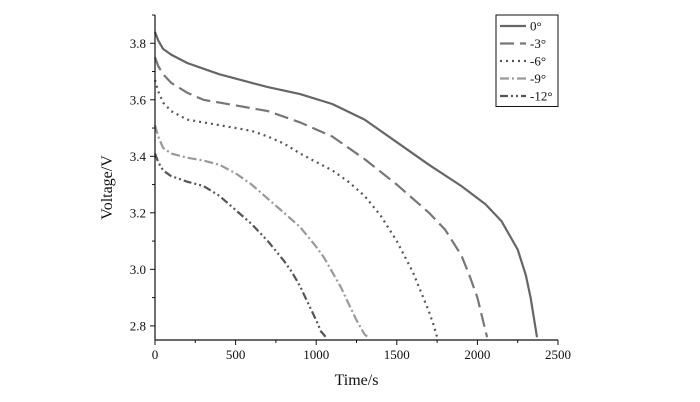 This screenshot has width=700, height=402. I want to click on y-axis-title: Voltage/V, so click(107, 187).